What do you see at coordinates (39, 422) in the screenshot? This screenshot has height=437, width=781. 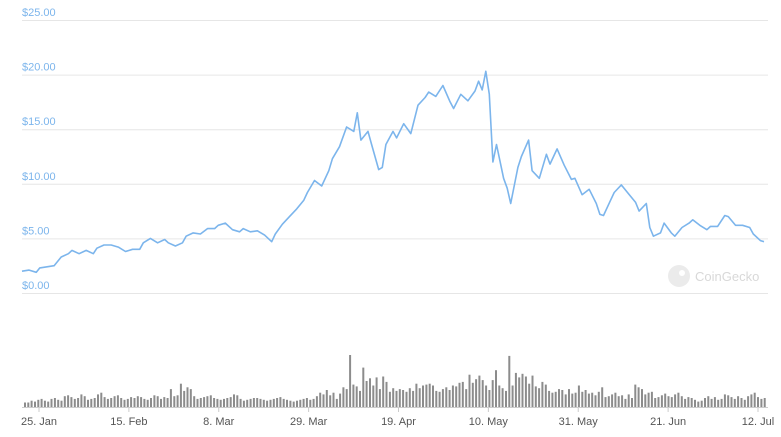 I see `x-tick-label: 25. Jan` at bounding box center [39, 422].